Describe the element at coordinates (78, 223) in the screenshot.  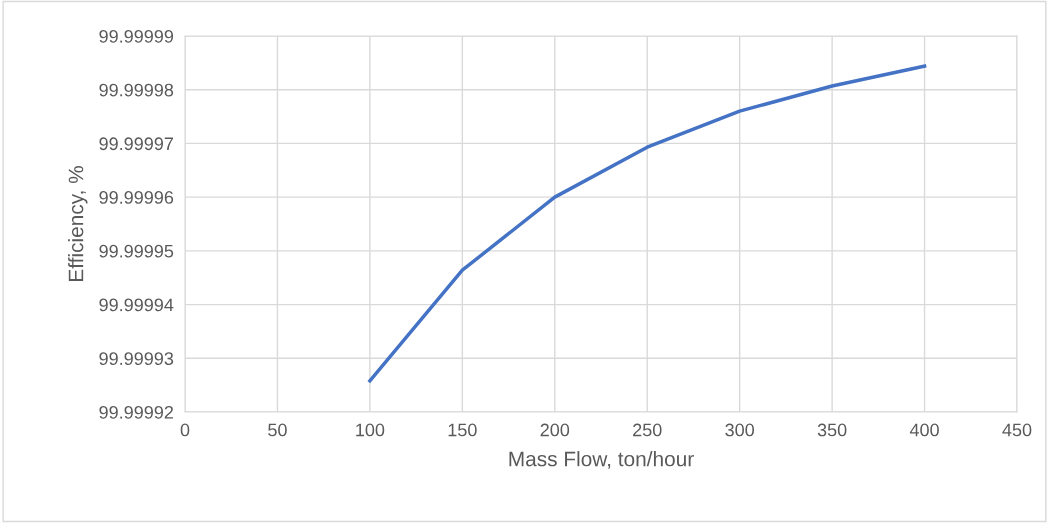
I see `y-axis-title: Efficiency, %` at that location.